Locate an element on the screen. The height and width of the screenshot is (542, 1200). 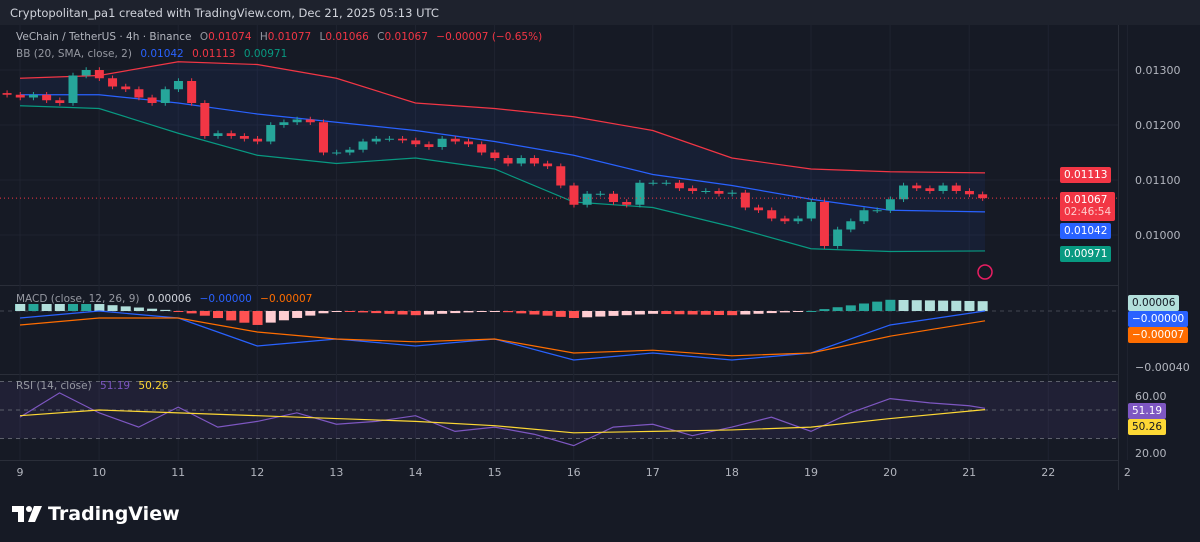
rsi-label: RSI (14, close) is located at coordinates (54, 386).